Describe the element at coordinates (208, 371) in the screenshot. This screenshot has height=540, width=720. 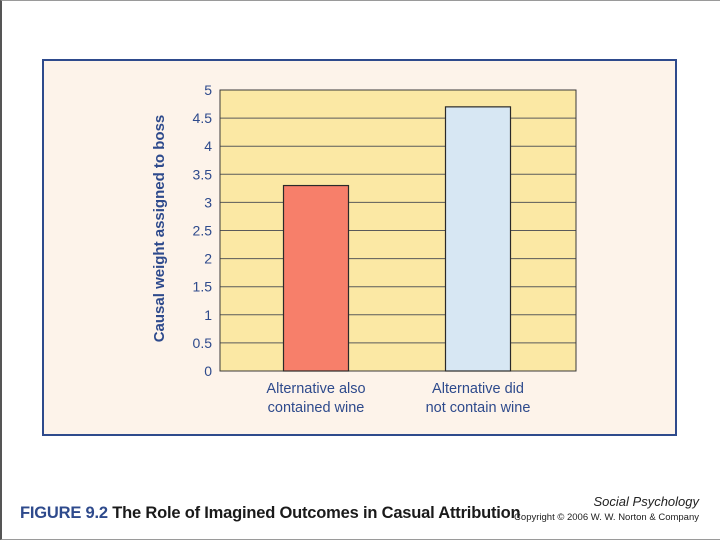
I see `y-tick-label: 0` at that location.